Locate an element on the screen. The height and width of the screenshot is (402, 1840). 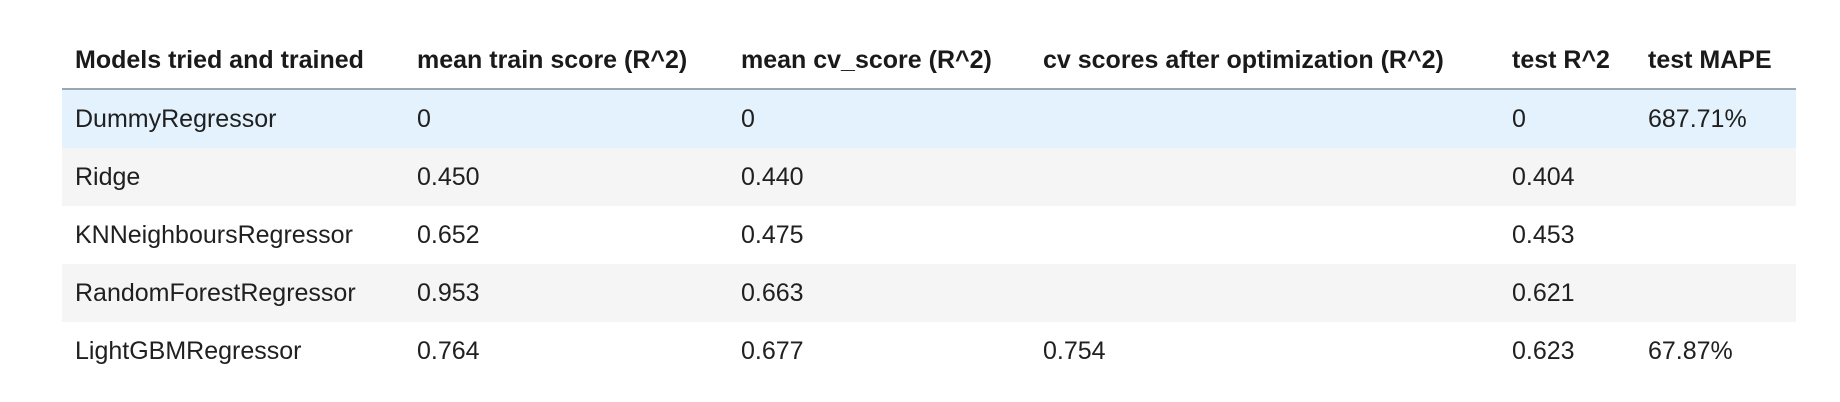
table-row: DummyRegressor 0 0 0 687.71% is located at coordinates (929, 118).